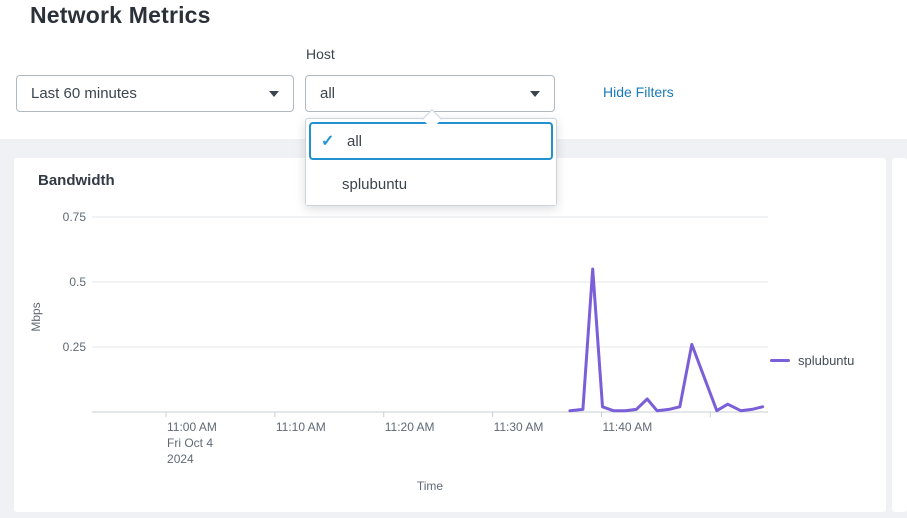 This screenshot has height=518, width=907. Describe the element at coordinates (36, 316) in the screenshot. I see `y-axis-title: Mbps` at that location.